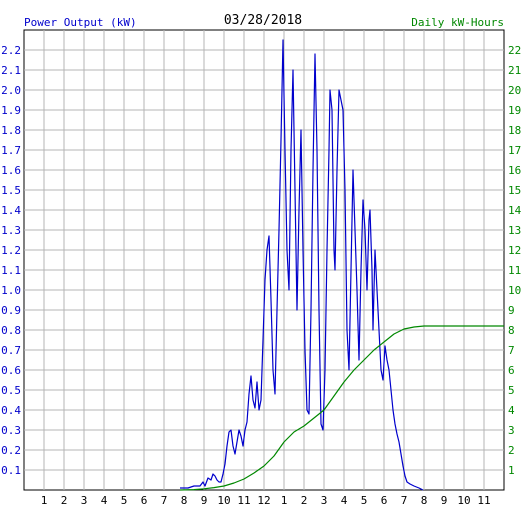 This screenshot has height=510, width=527. I want to click on left-tick-label: 1.0, so click(11, 290).